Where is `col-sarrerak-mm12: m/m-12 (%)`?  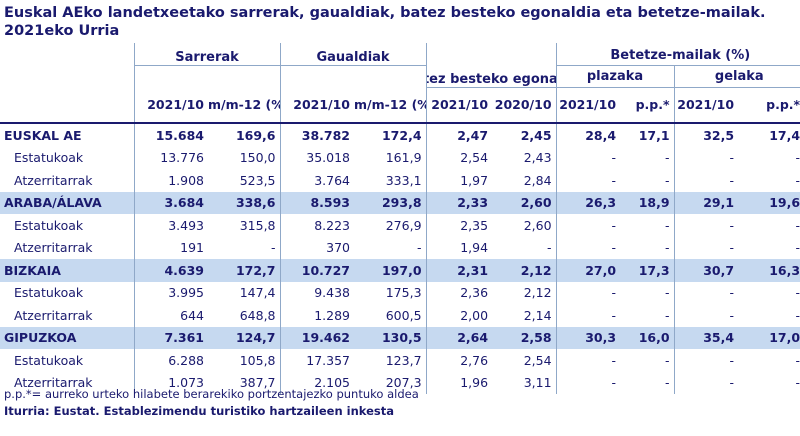 col-sarrerak-mm12: m/m-12 (%) is located at coordinates (244, 105).